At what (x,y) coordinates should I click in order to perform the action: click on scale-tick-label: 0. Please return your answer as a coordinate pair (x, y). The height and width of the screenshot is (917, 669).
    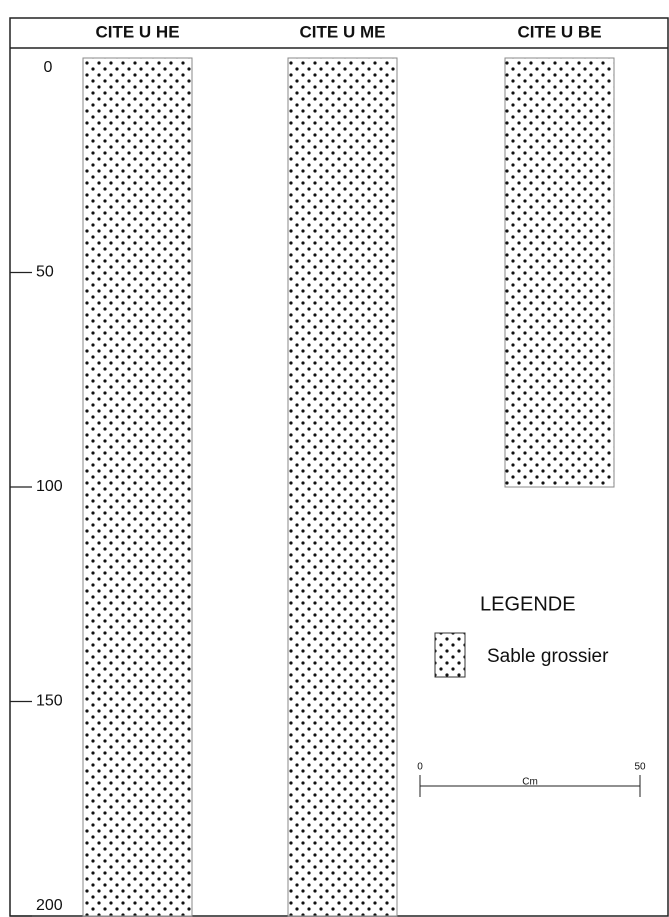
    Looking at the image, I should click on (420, 767).